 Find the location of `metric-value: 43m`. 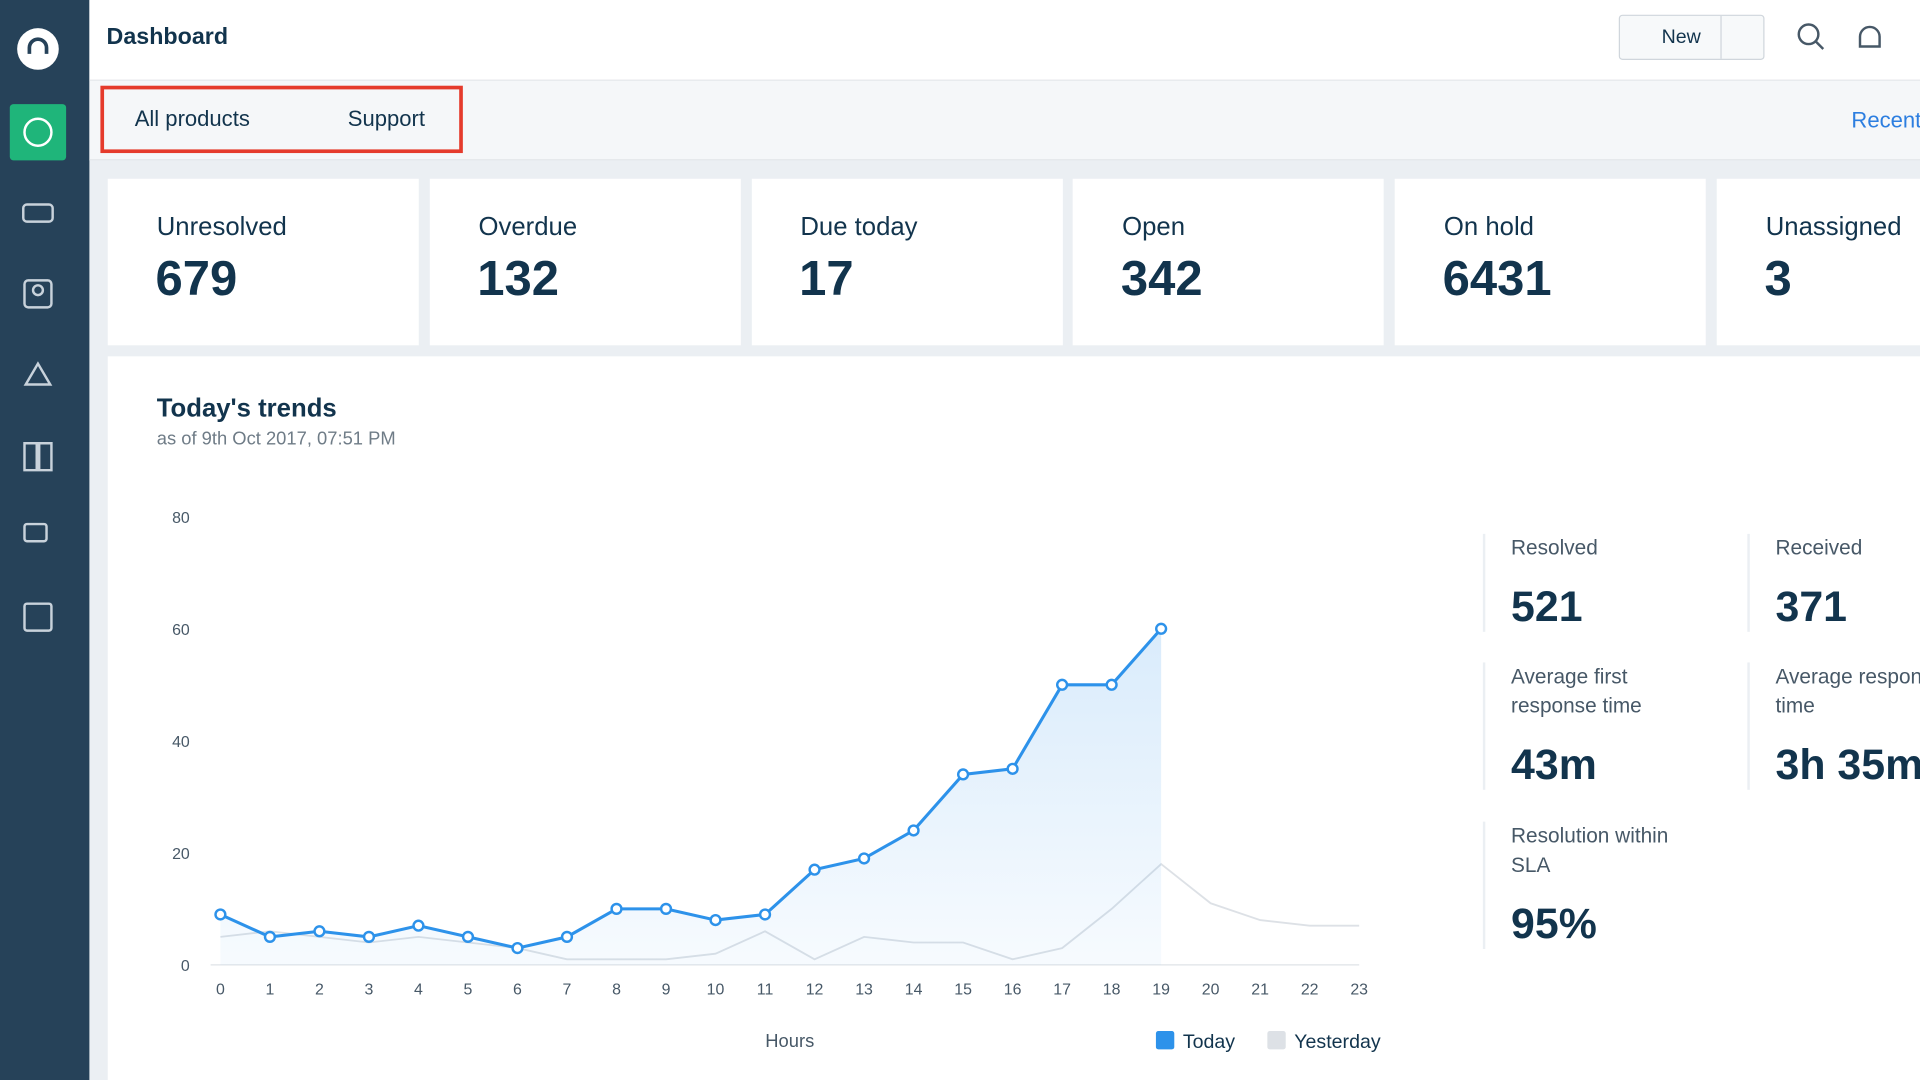

metric-value: 43m is located at coordinates (1554, 764).